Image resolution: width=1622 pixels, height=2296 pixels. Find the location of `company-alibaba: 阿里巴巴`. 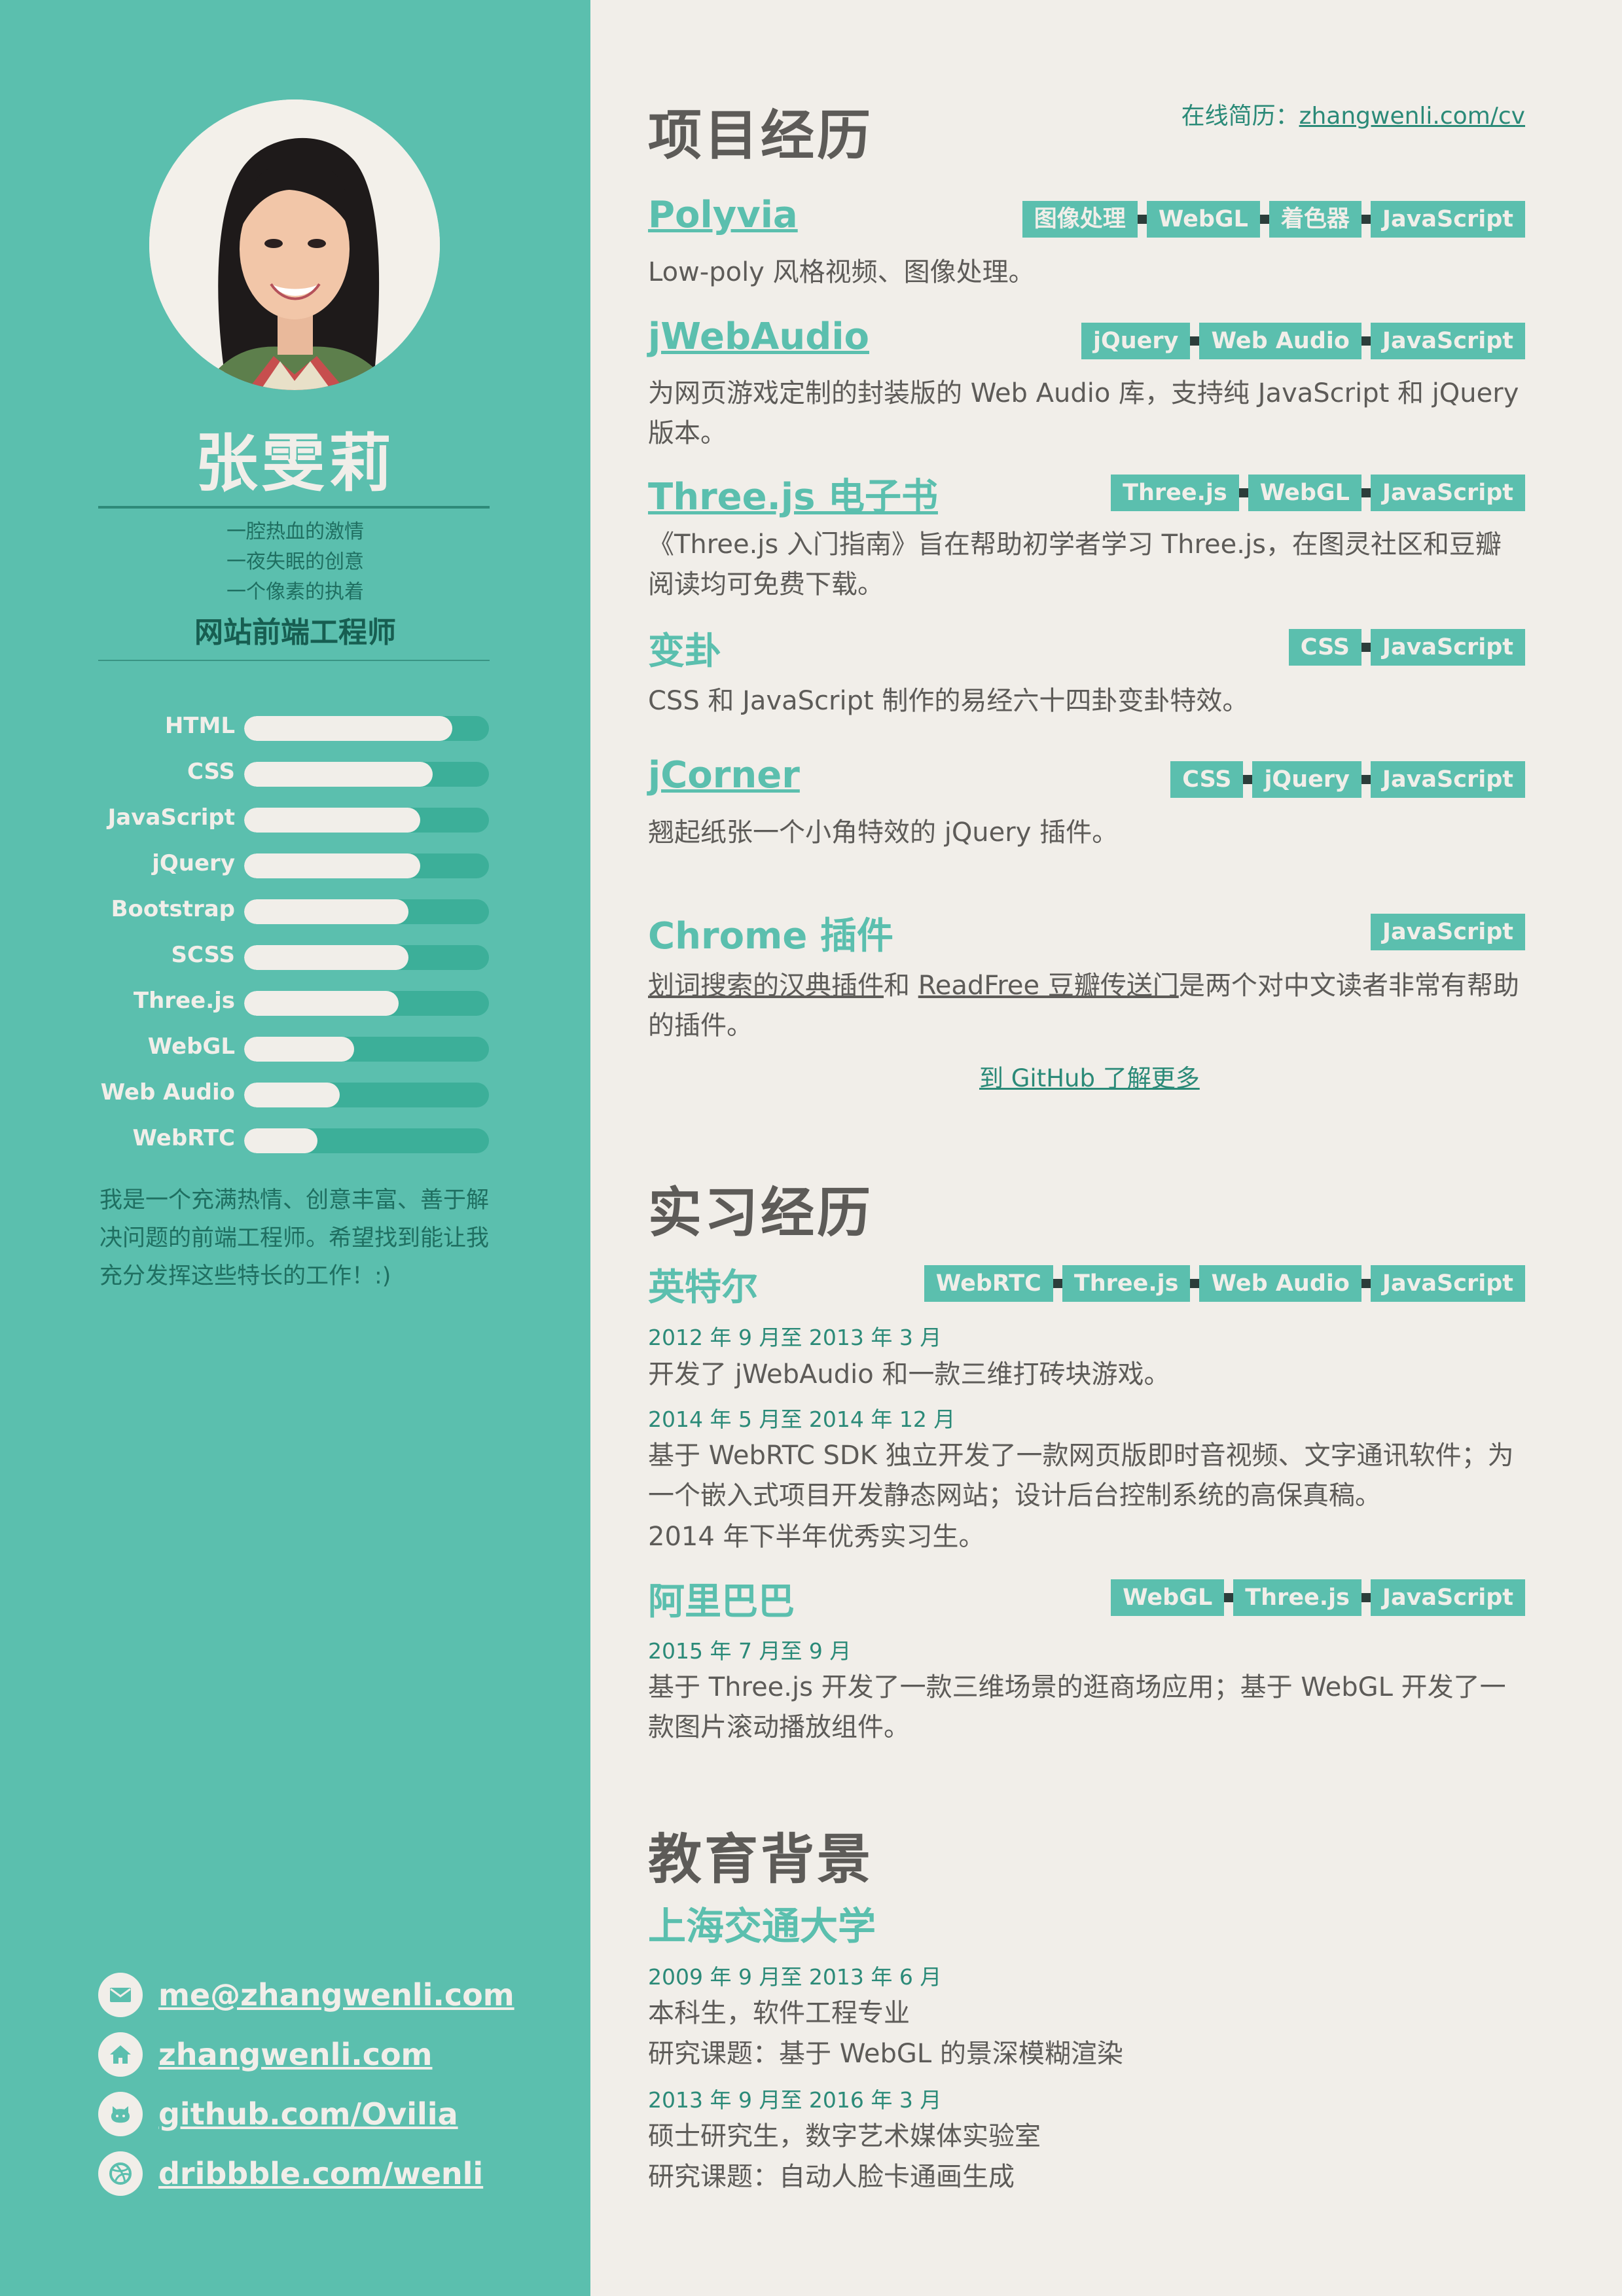

company-alibaba: 阿里巴巴 is located at coordinates (721, 1602).